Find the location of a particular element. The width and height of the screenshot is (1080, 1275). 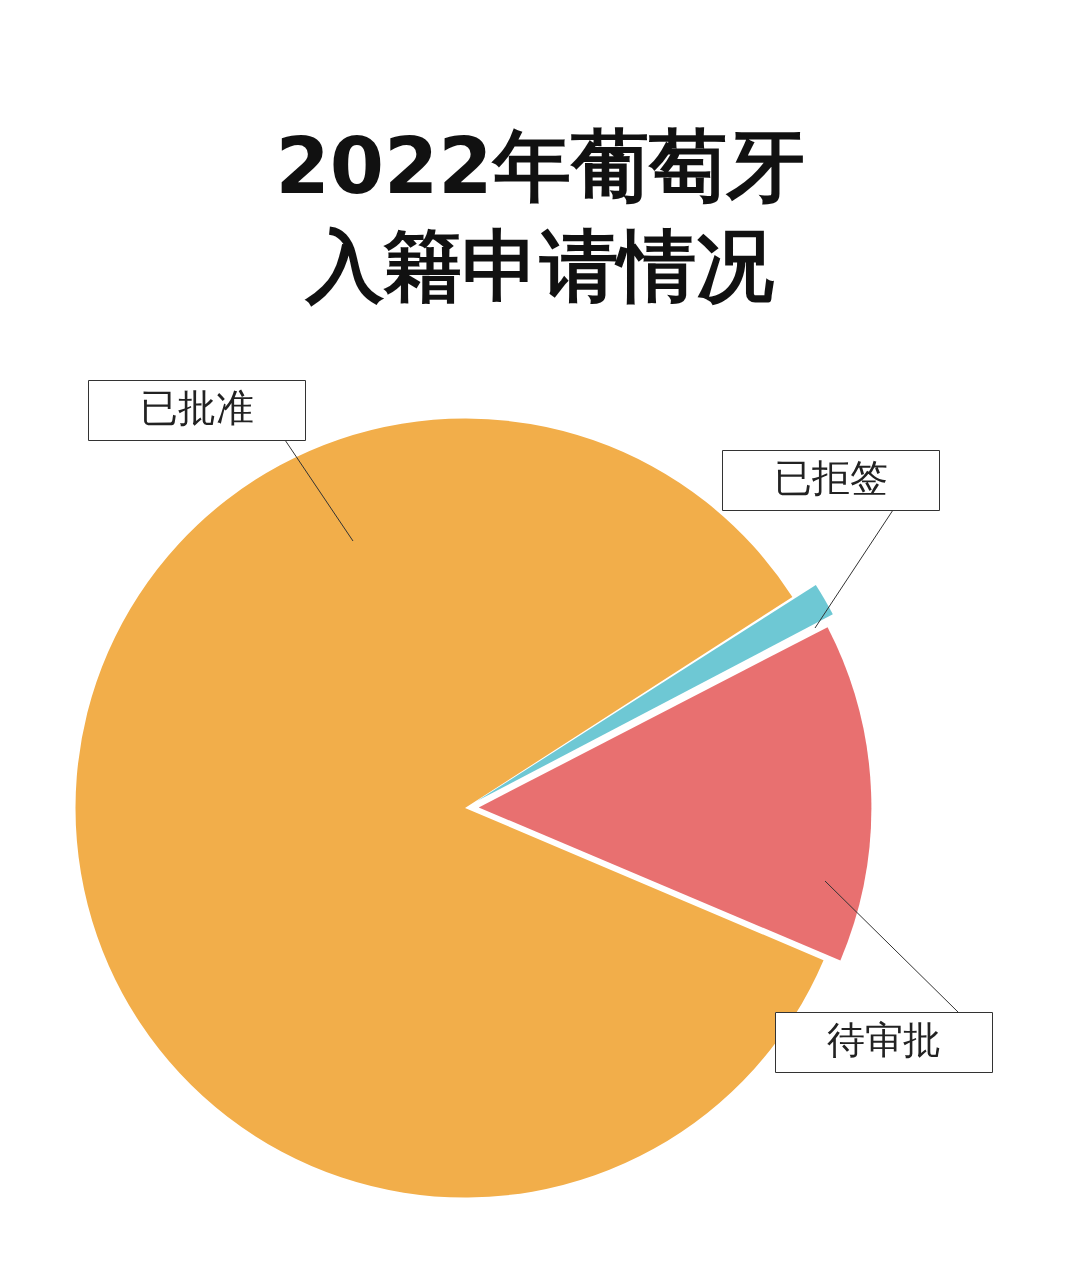

chart-title: 2022年葡萄牙入籍申请情况 is located at coordinates (540, 216).